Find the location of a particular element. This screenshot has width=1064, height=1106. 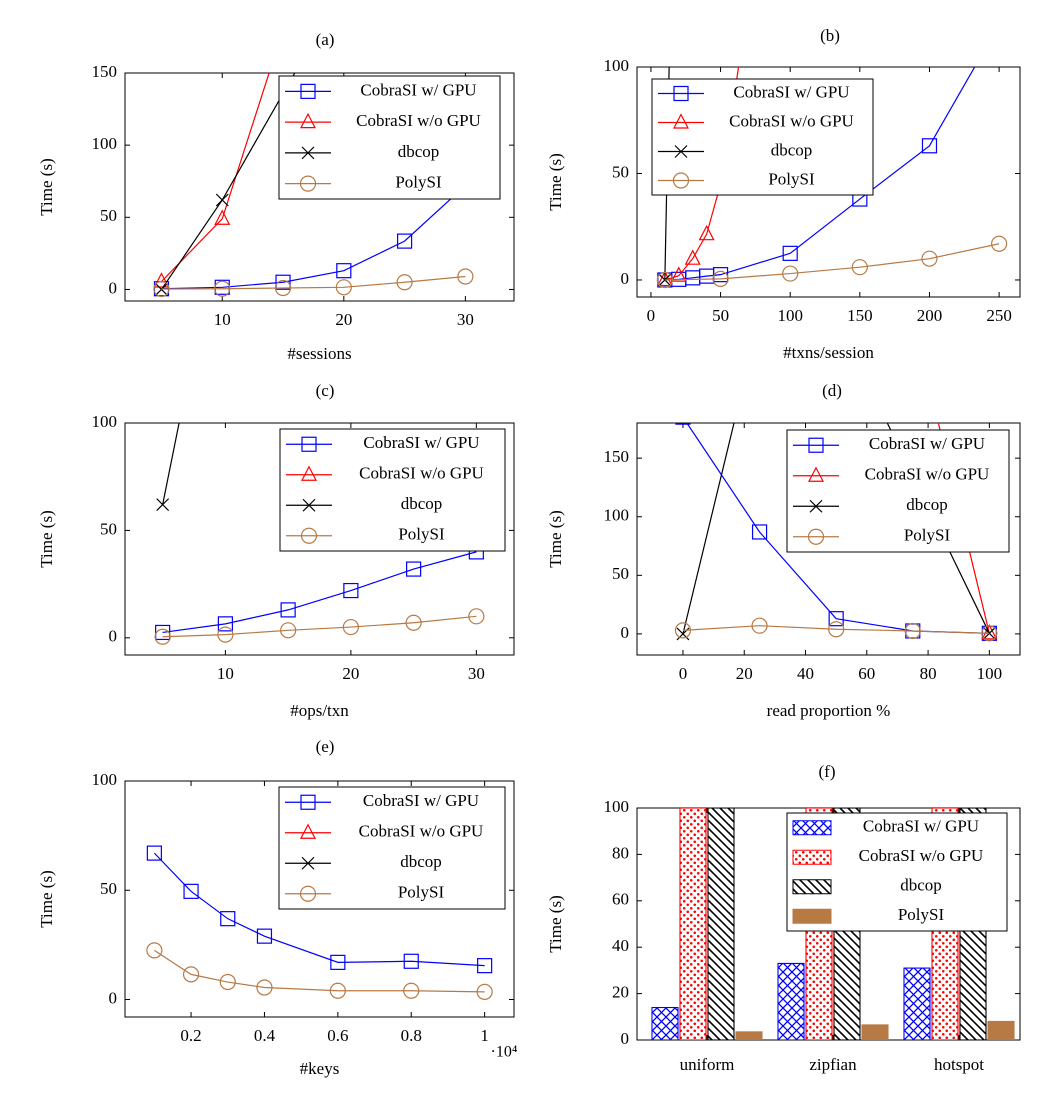

data-point-d-0-0-shape is located at coordinates (683, 424).